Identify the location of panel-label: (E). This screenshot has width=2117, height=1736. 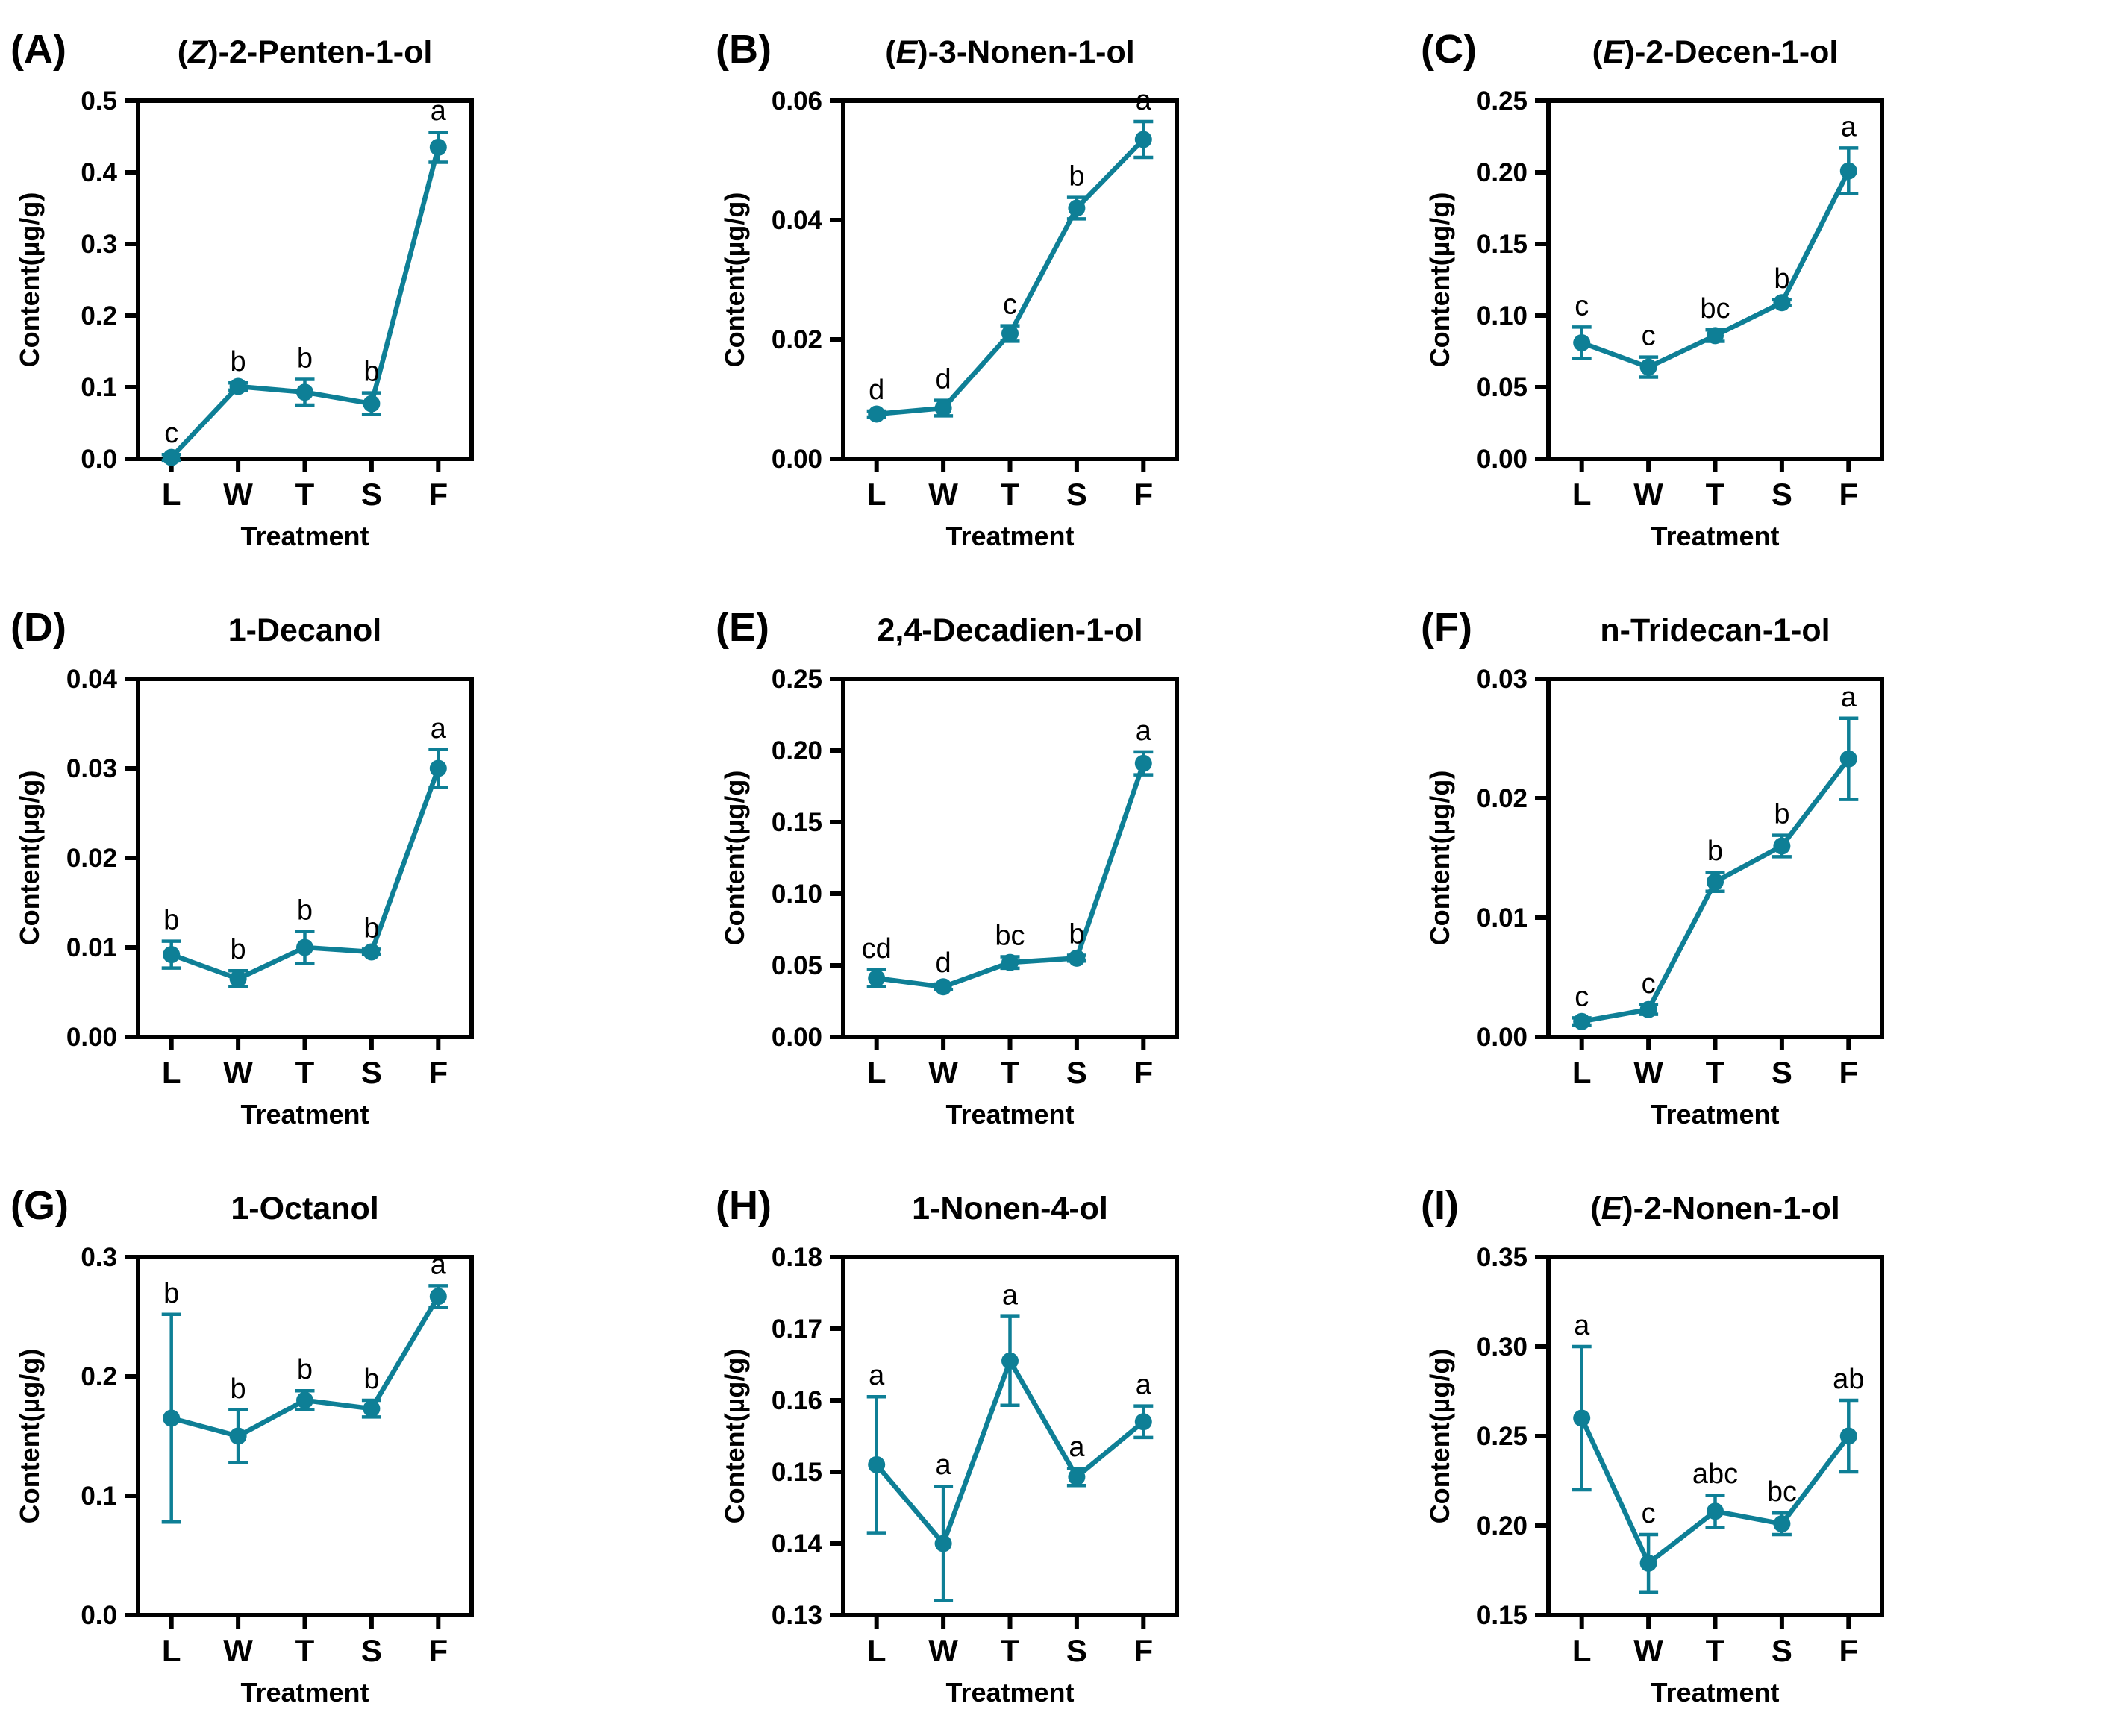
(742, 628).